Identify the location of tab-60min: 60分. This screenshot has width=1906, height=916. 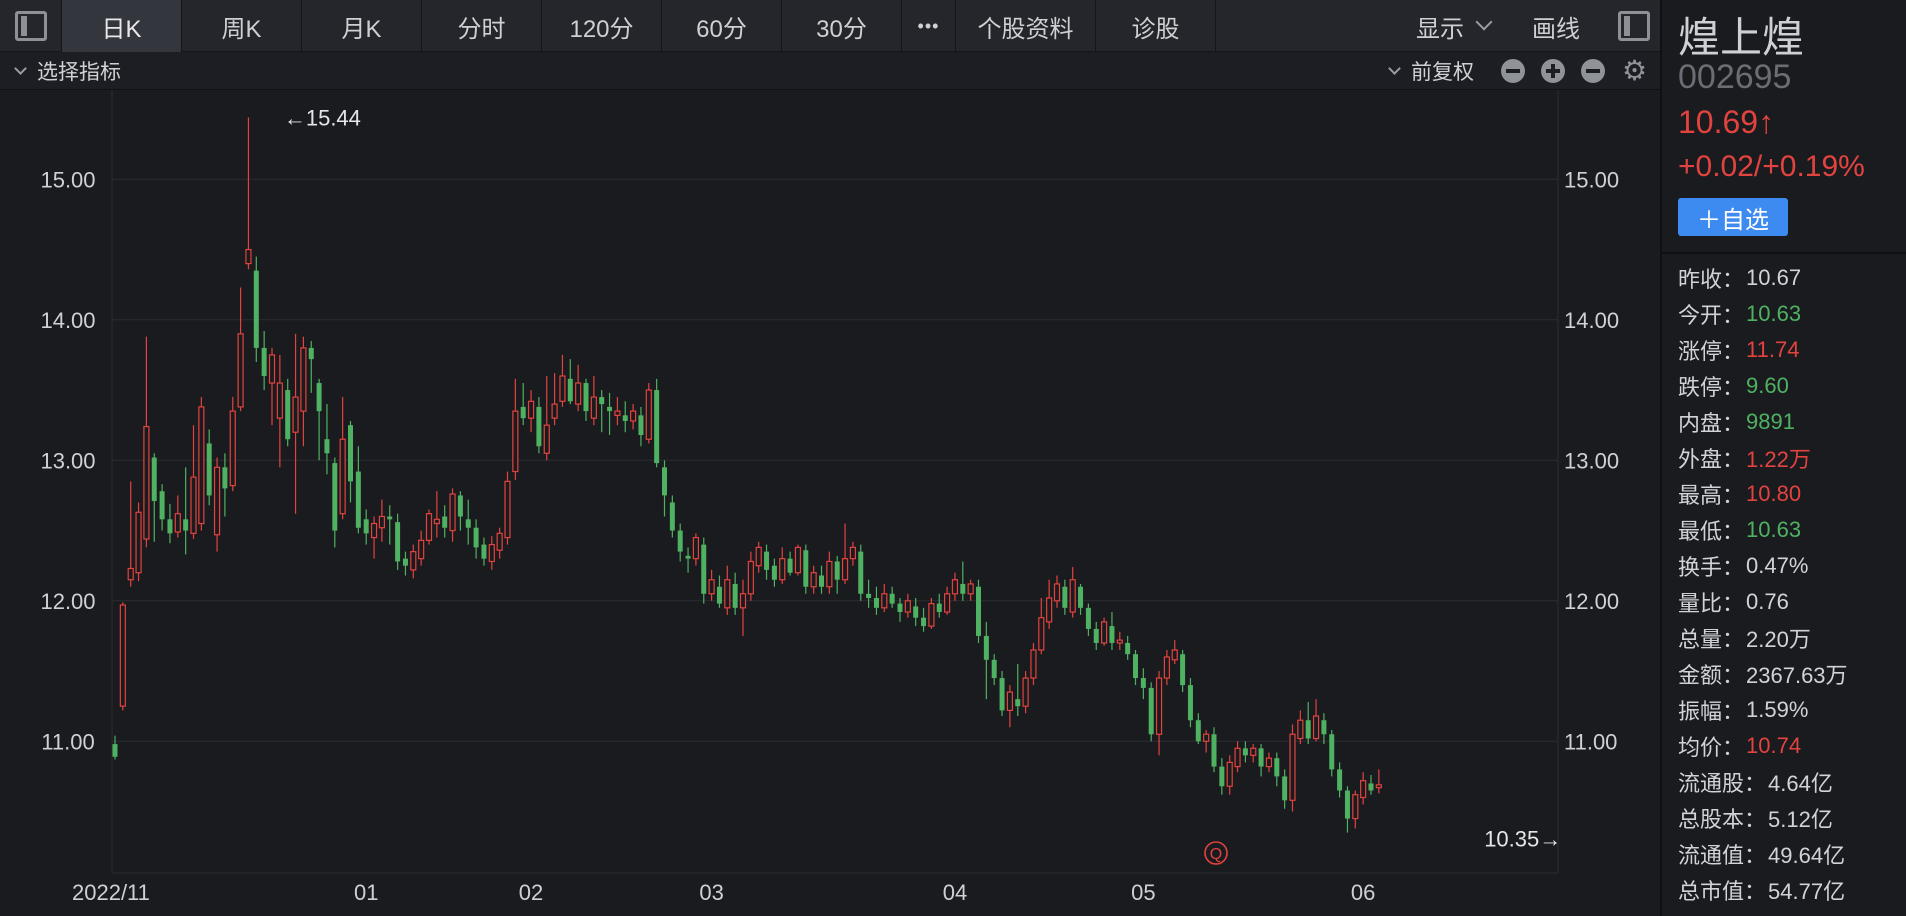
(722, 26).